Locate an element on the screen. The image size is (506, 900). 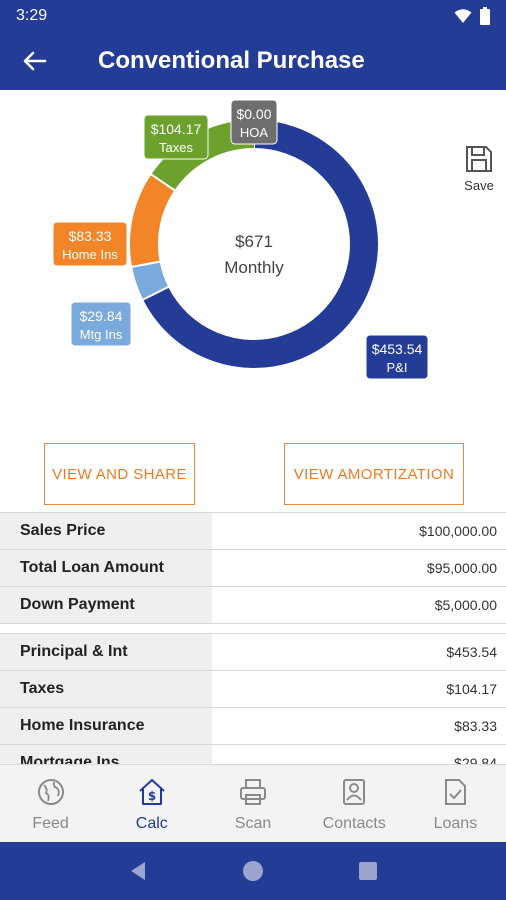
row-label: Principal & Int is located at coordinates (106, 652).